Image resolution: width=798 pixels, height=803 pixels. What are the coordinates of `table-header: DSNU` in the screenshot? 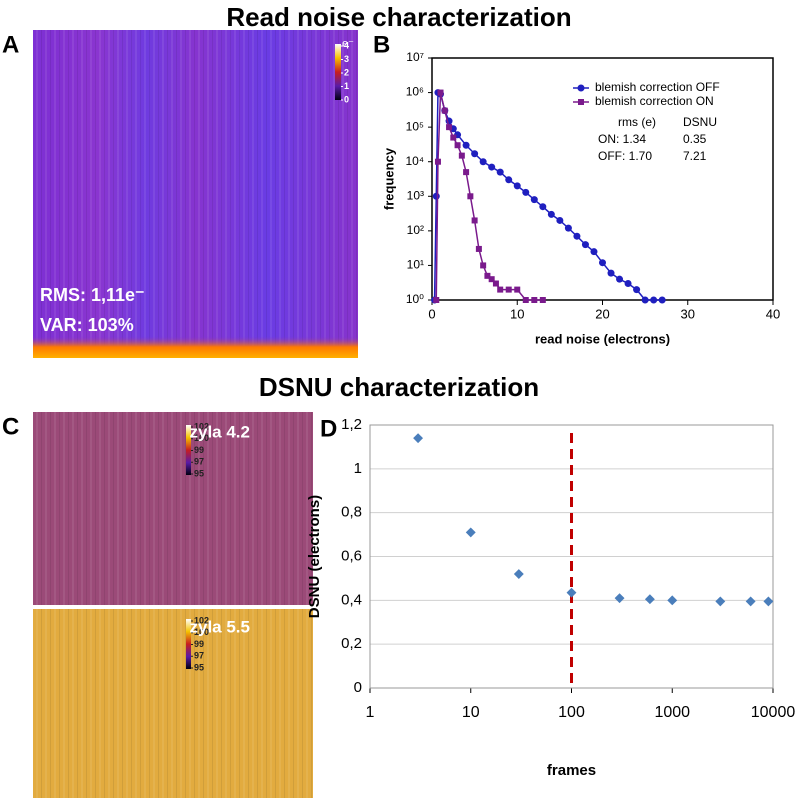 It's located at (700, 122).